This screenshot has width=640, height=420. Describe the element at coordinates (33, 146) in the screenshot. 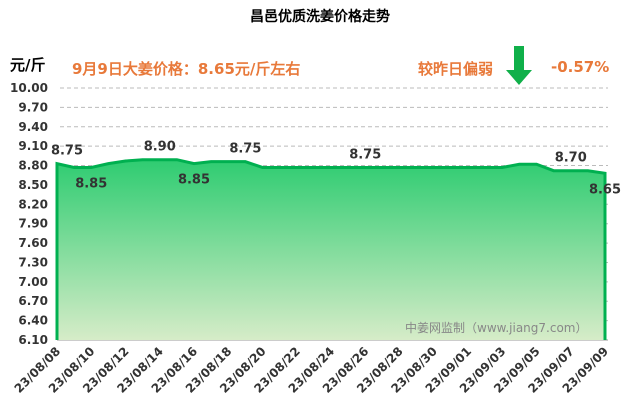

I see `y-tick-label: 9.10` at that location.